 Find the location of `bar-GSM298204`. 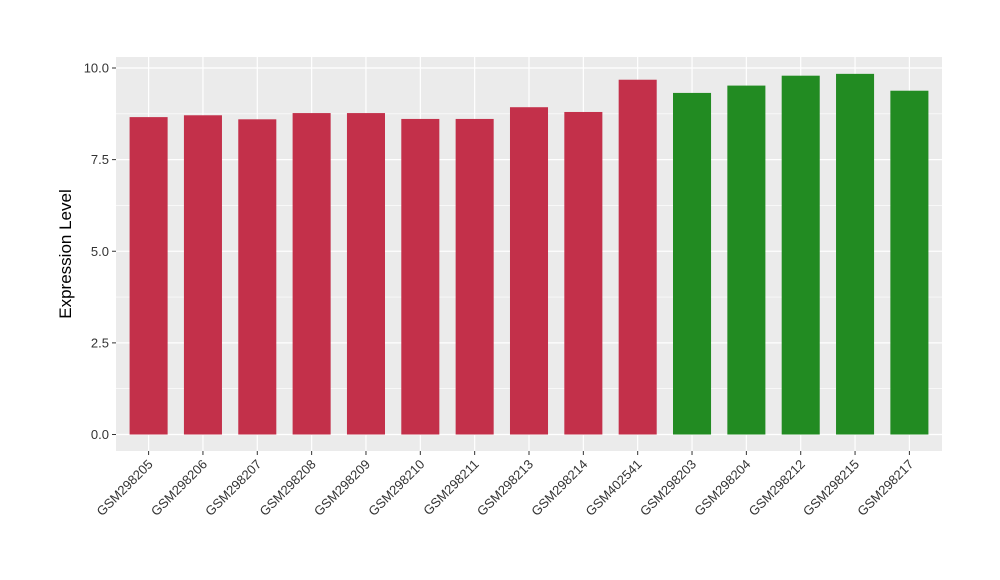

bar-GSM298204 is located at coordinates (746, 260).